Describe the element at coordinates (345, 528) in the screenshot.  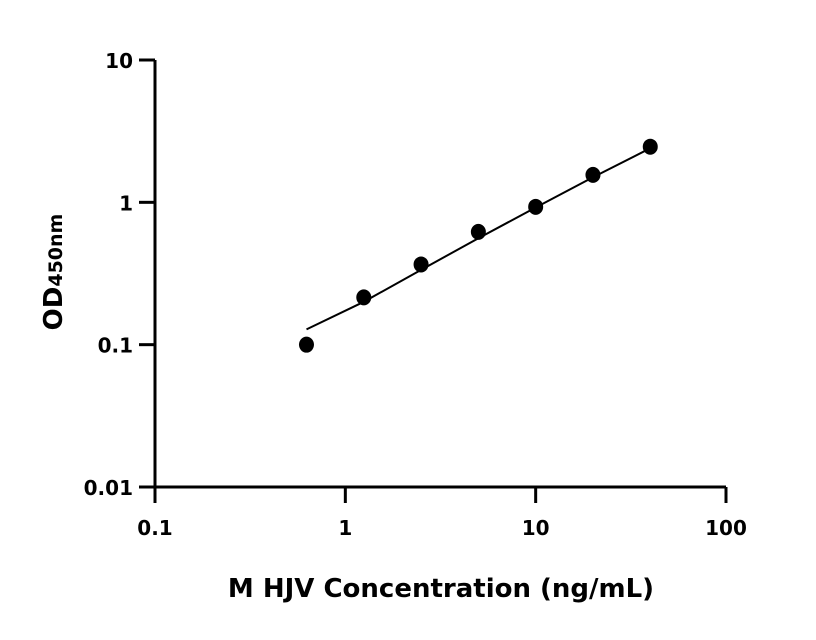
I see `x-tick-label: 1` at that location.